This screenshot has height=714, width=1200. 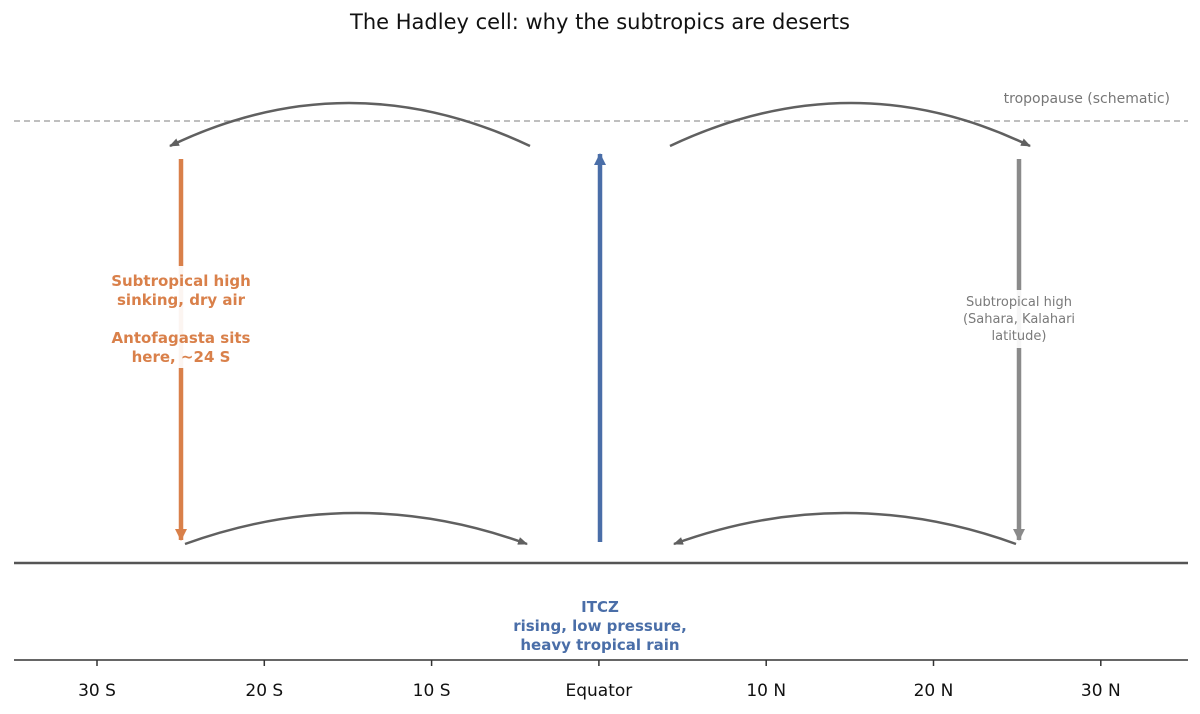 I want to click on north-high-label-line2: (Sahara, Kalahari, so click(x=1019, y=319).